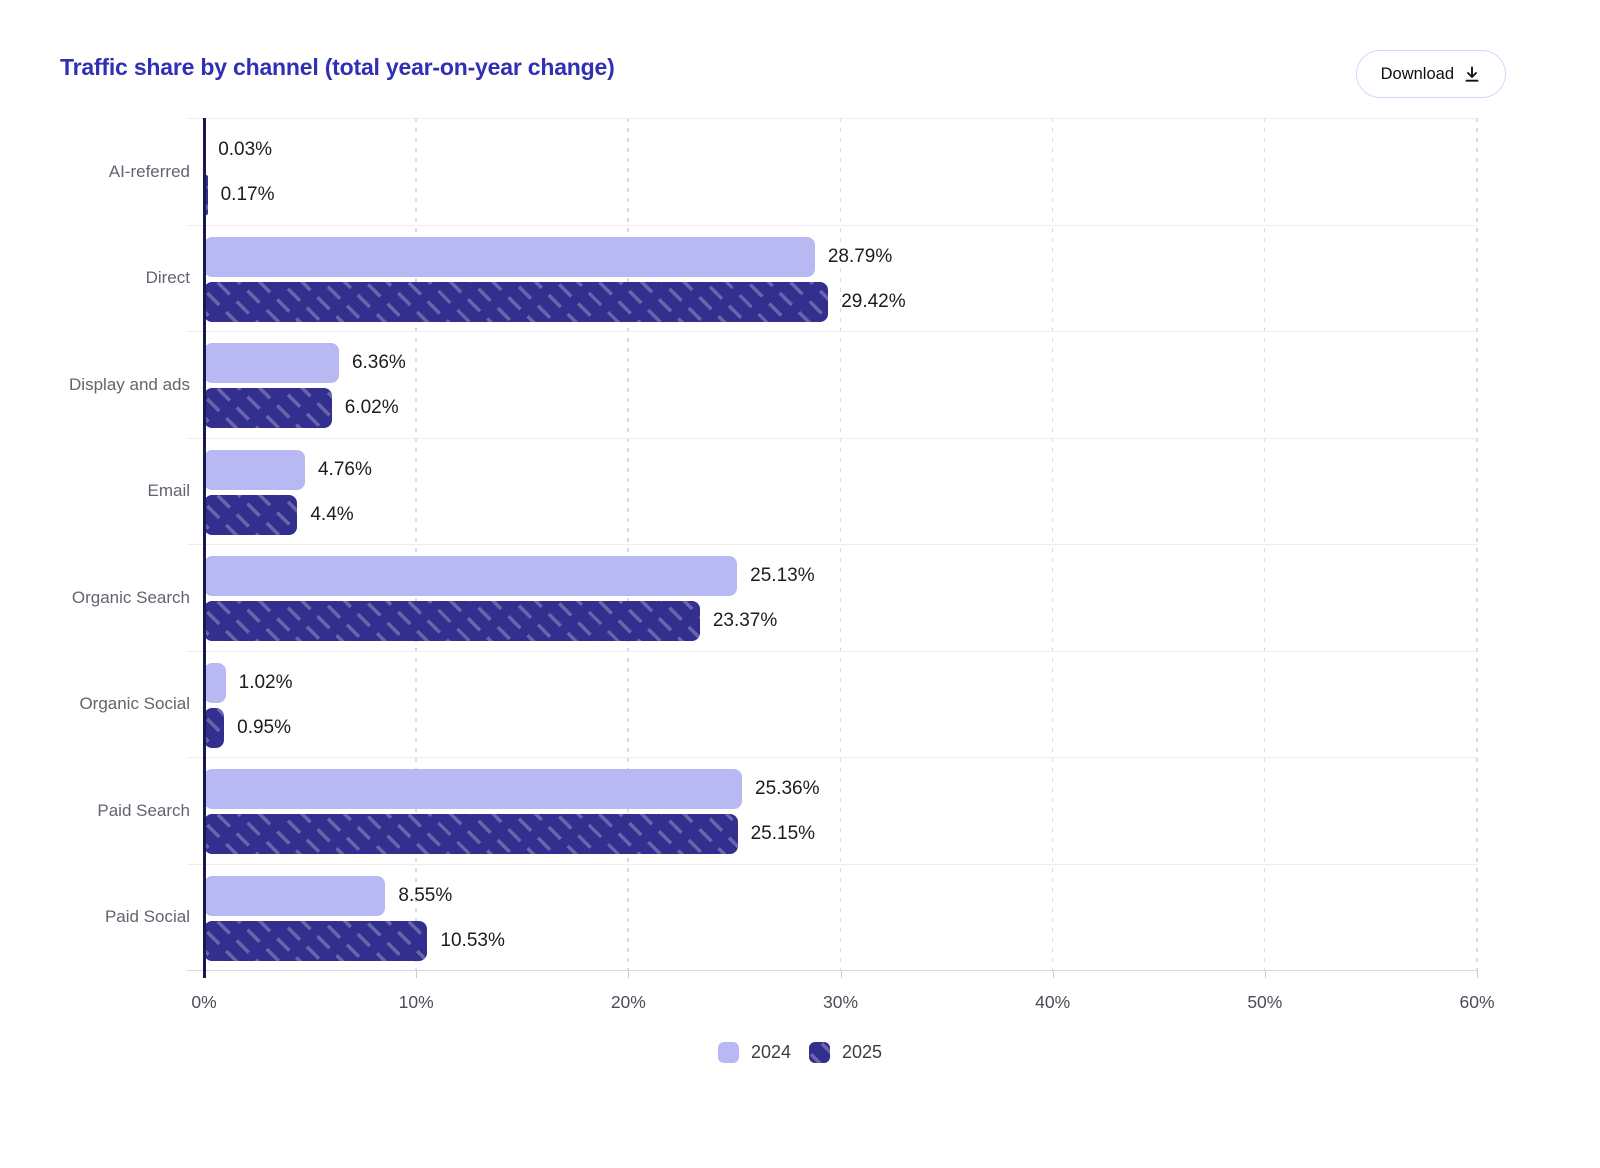  What do you see at coordinates (787, 788) in the screenshot?
I see `value-label: 25.36%` at bounding box center [787, 788].